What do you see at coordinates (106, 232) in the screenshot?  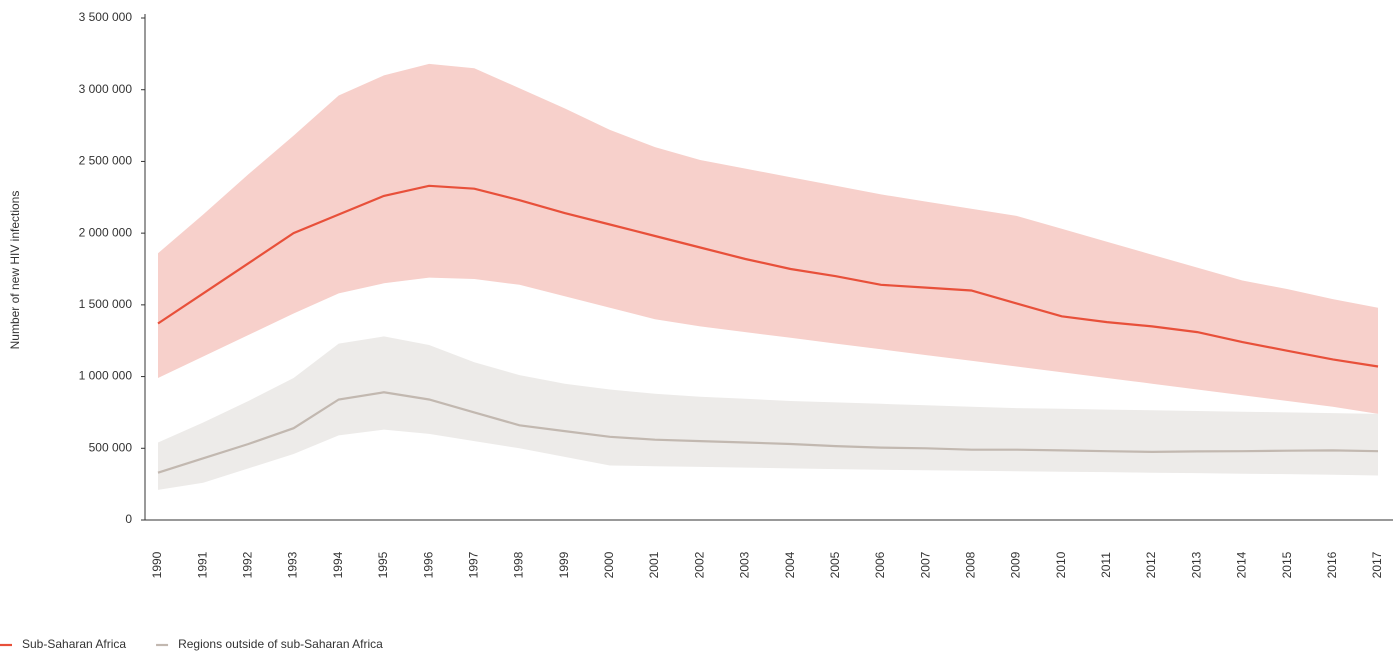 I see `y-tick-label: 2 000 000` at bounding box center [106, 232].